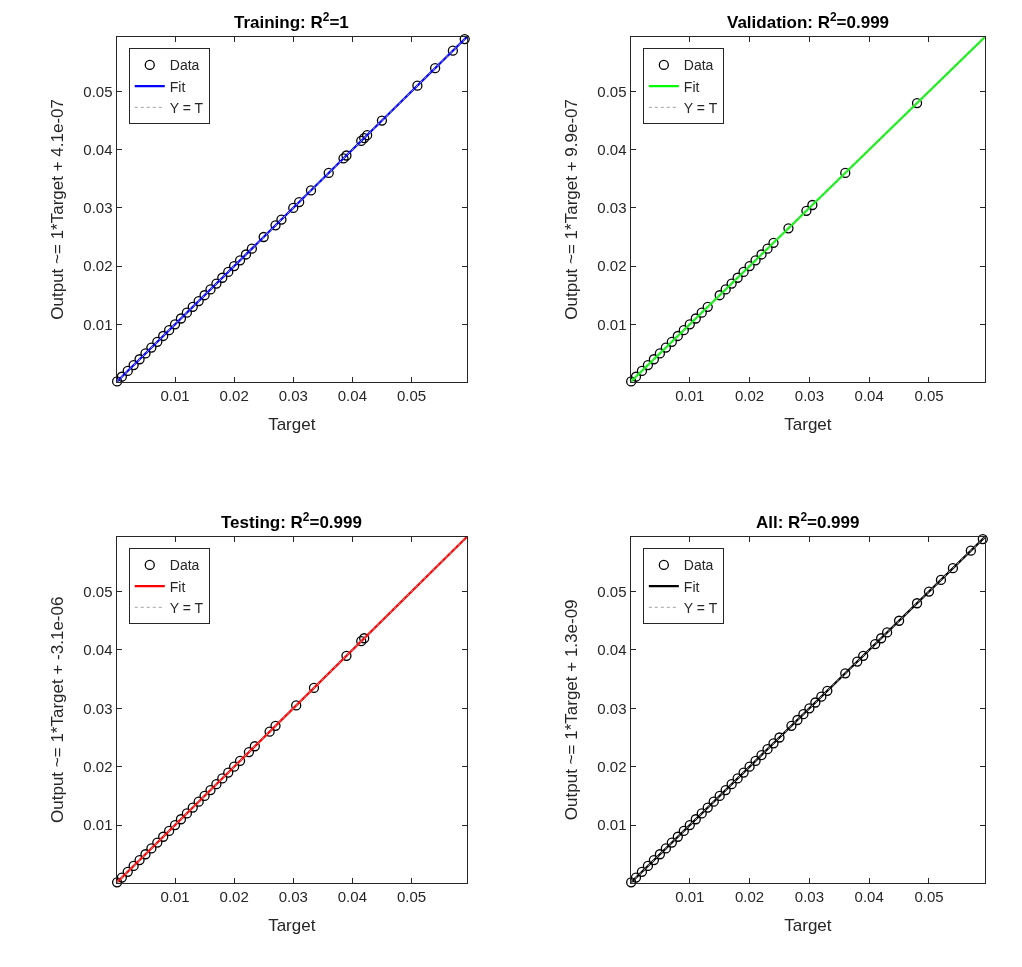 The image size is (1022, 967). What do you see at coordinates (571, 710) in the screenshot?
I see `y-axis-title: Output ~= 1*Target + 1.3e-09` at bounding box center [571, 710].